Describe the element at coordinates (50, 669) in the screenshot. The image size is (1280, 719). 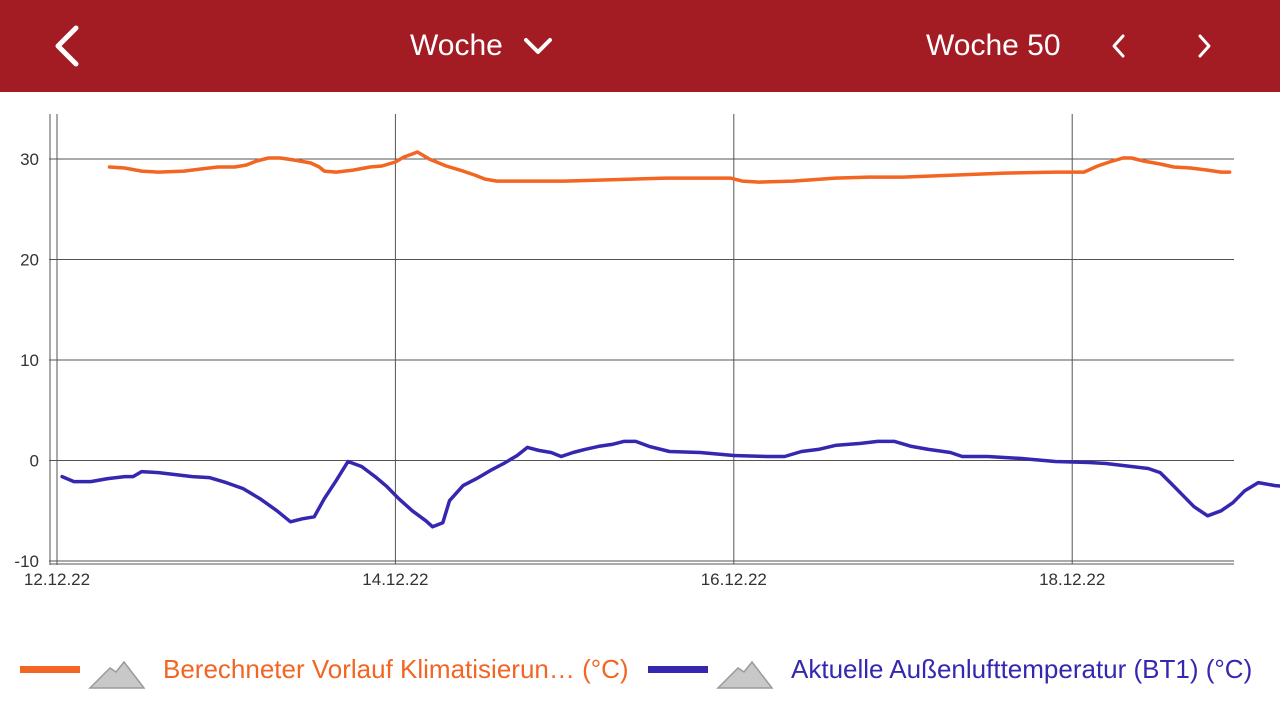
I see `legend-swatch-flow` at that location.